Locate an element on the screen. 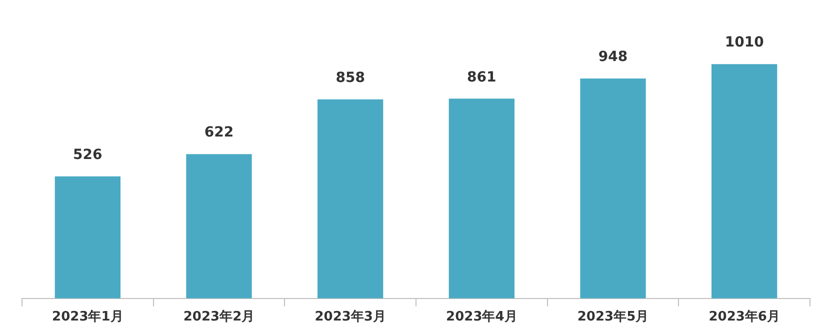 This screenshot has height=334, width=824. x-tick-label: 2023年6月 is located at coordinates (744, 317).